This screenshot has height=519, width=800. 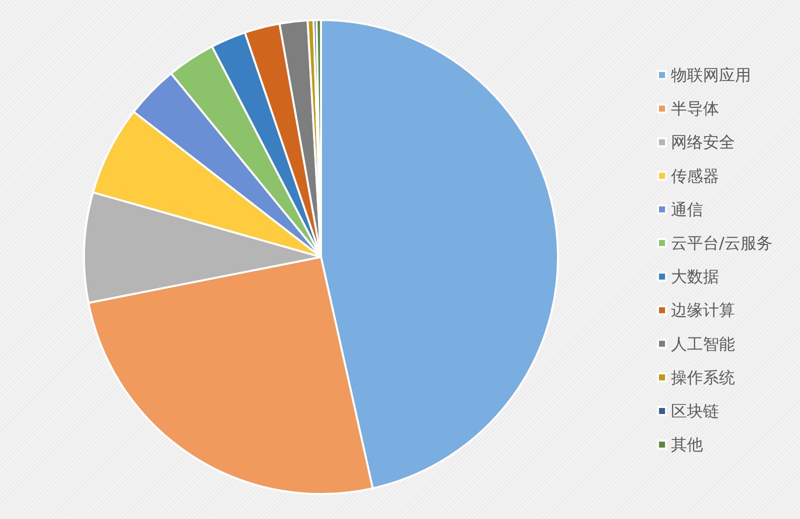 I want to click on legend-label: 人工智能, so click(x=703, y=344).